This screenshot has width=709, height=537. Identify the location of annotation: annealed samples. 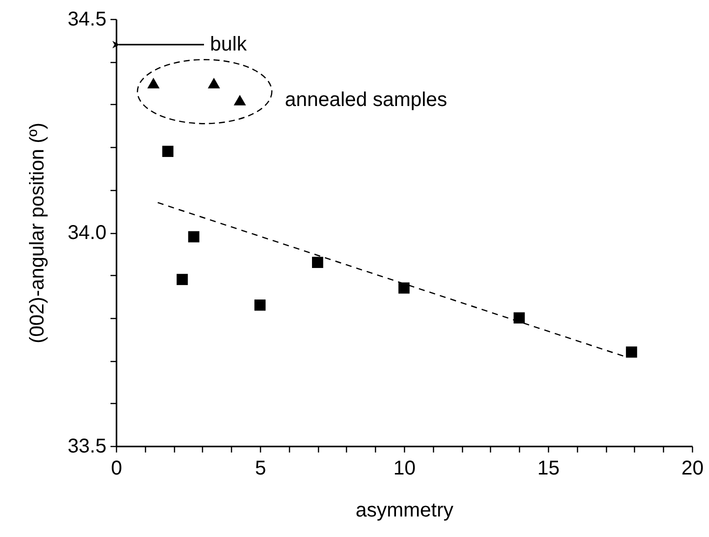
(366, 100).